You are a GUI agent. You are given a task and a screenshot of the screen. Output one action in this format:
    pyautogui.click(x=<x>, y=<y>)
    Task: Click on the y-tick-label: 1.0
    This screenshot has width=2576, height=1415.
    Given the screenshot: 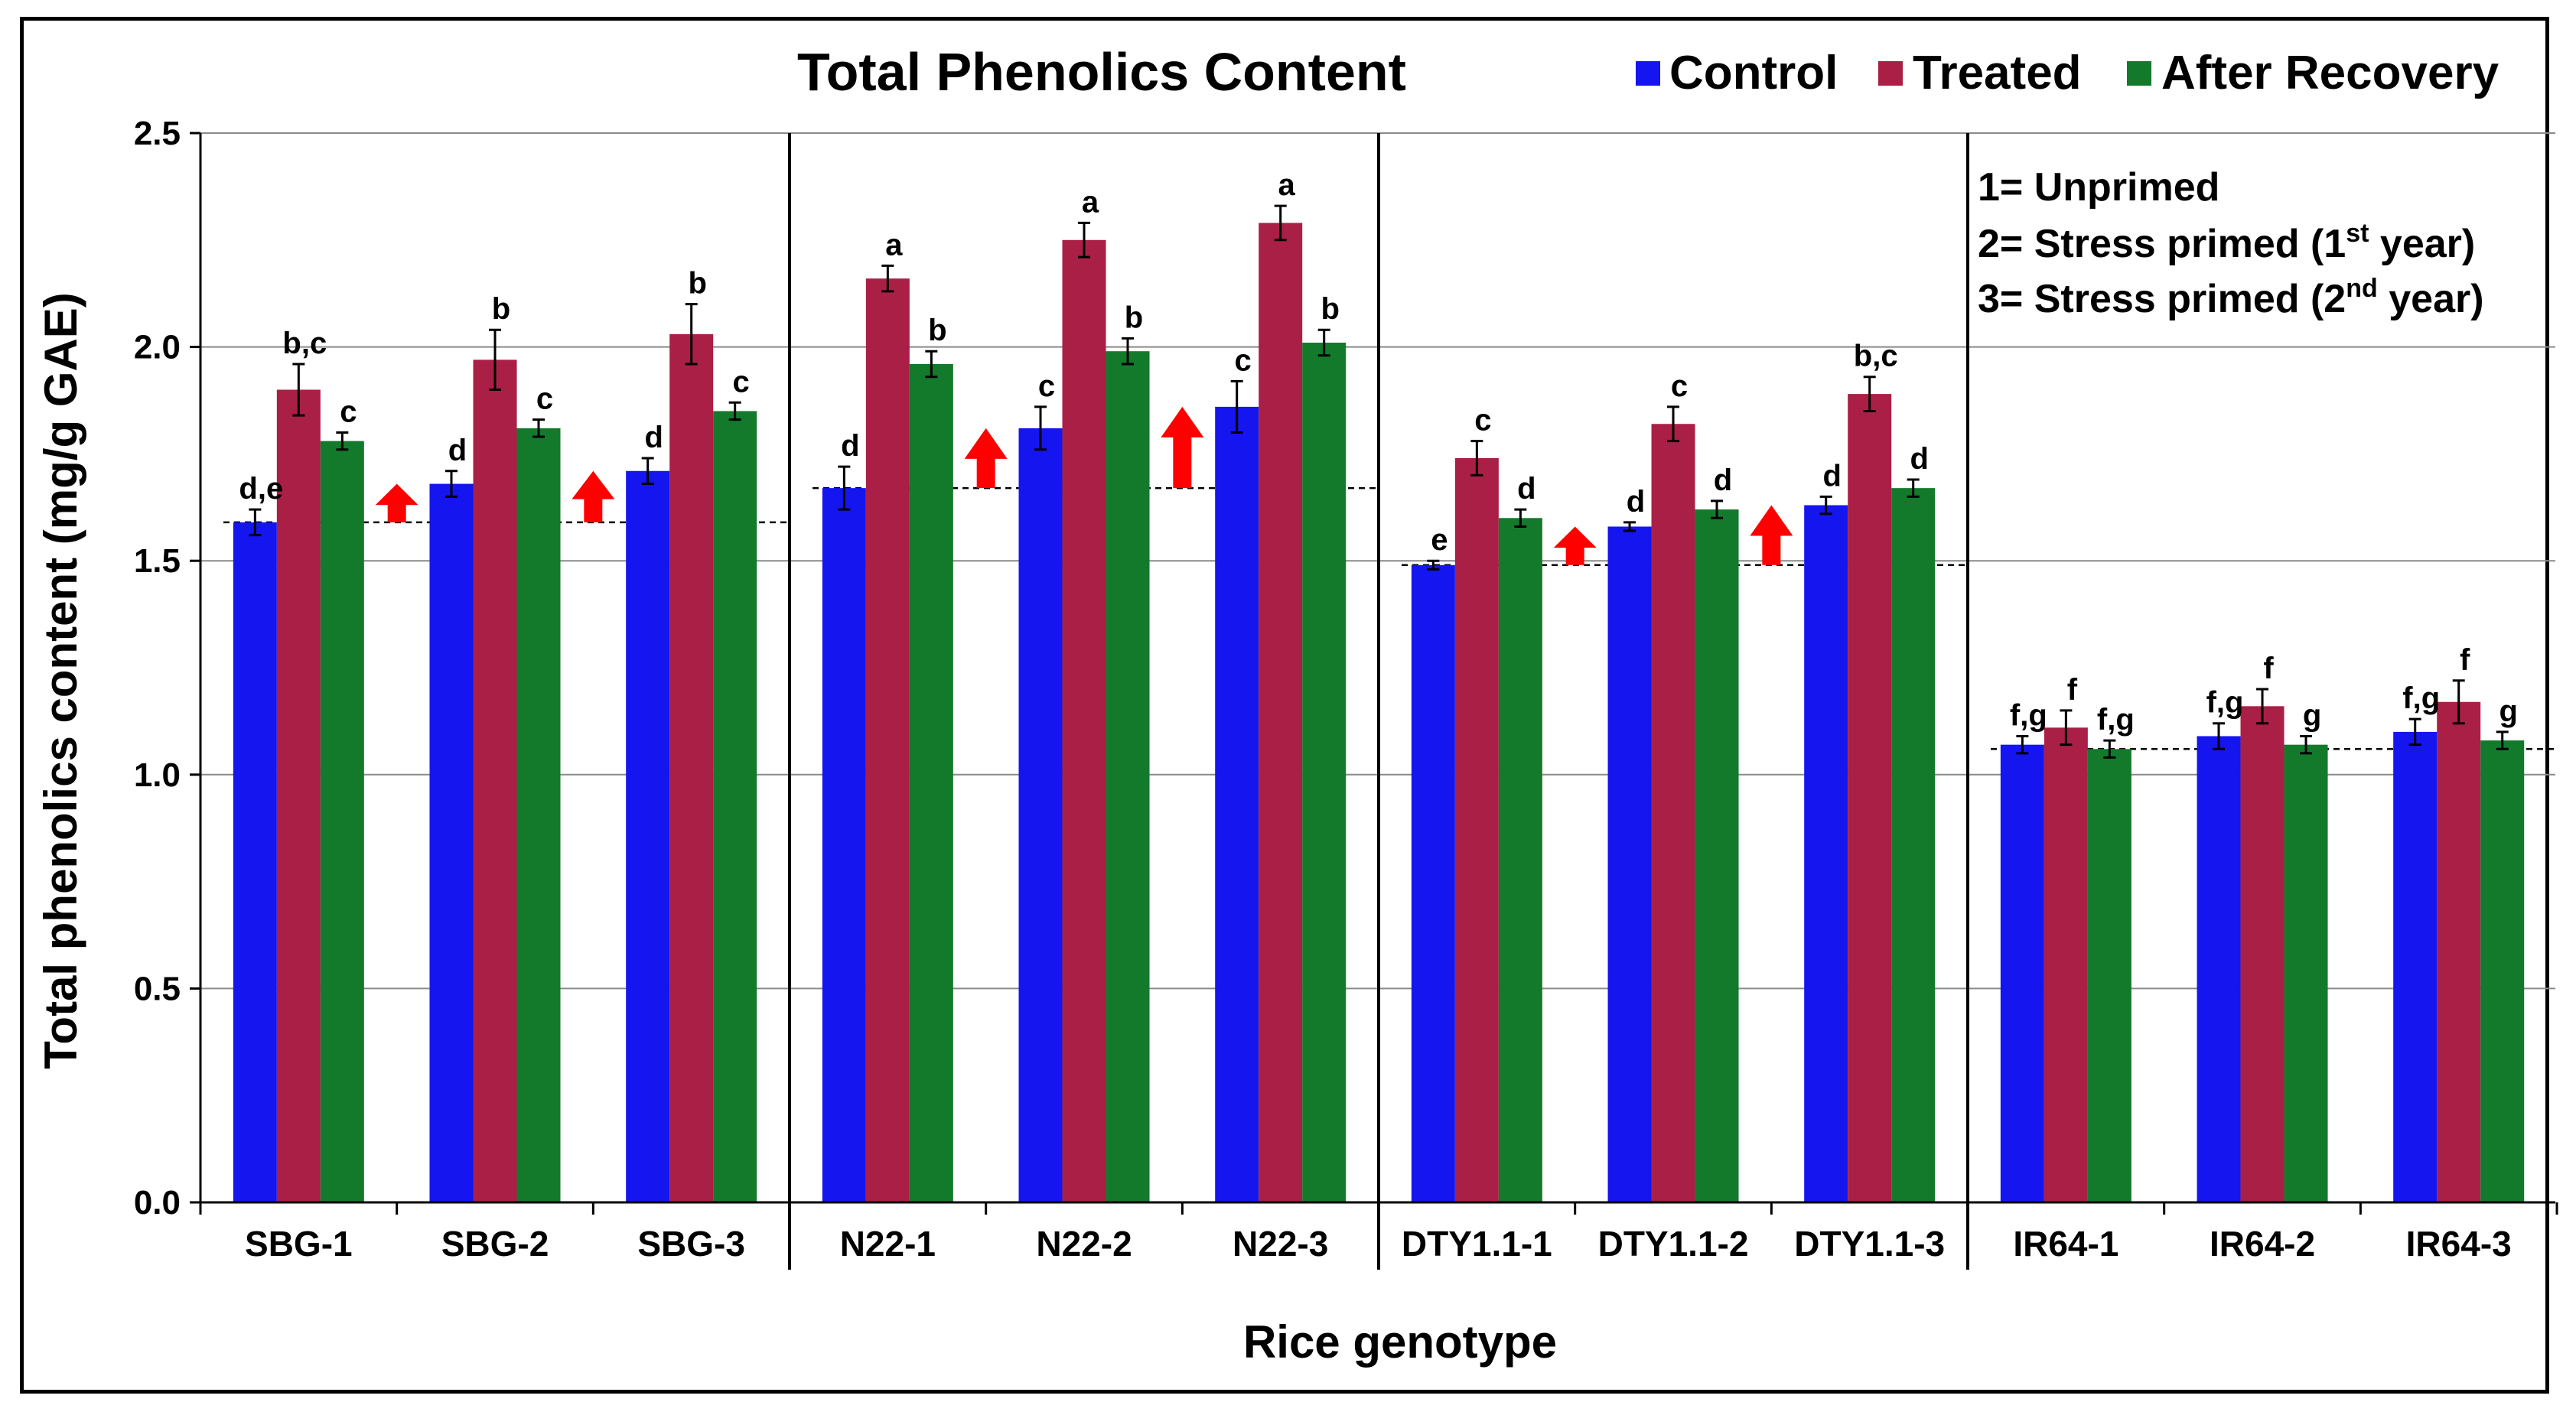 What is the action you would take?
    pyautogui.click(x=157, y=775)
    